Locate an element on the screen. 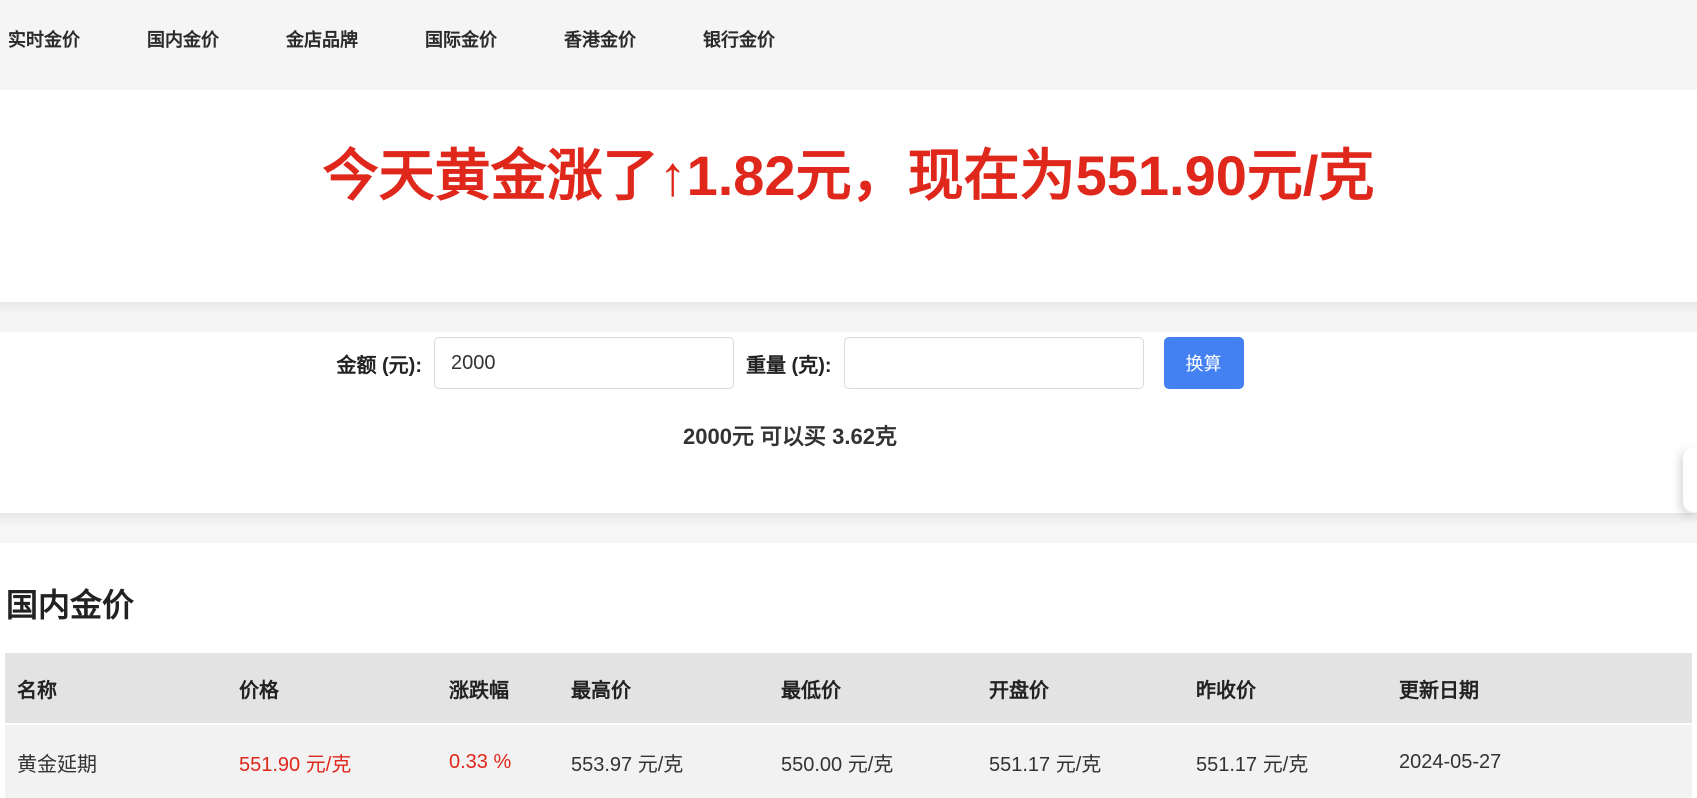  col-header-high: 最高价 is located at coordinates (601, 690).